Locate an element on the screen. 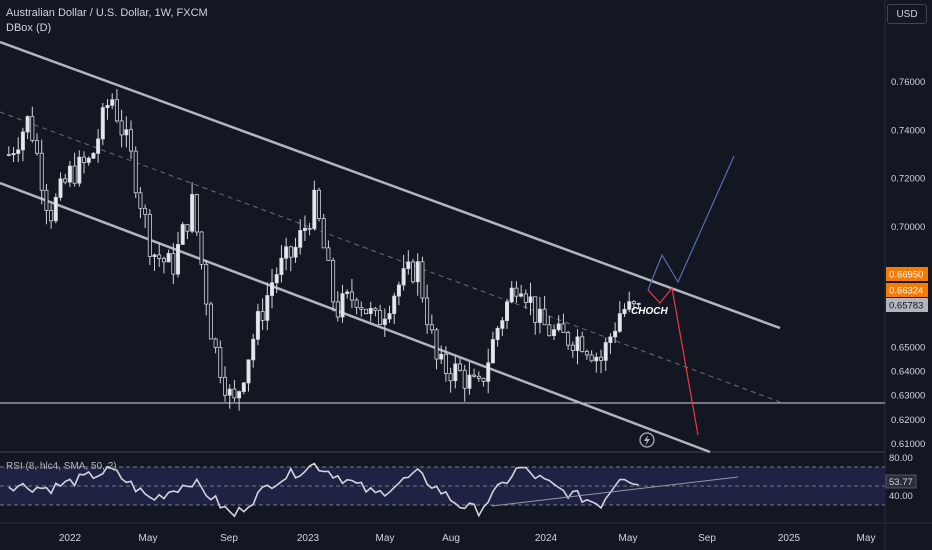 The width and height of the screenshot is (932, 550). choch-annotation: CHOCH is located at coordinates (649, 311).